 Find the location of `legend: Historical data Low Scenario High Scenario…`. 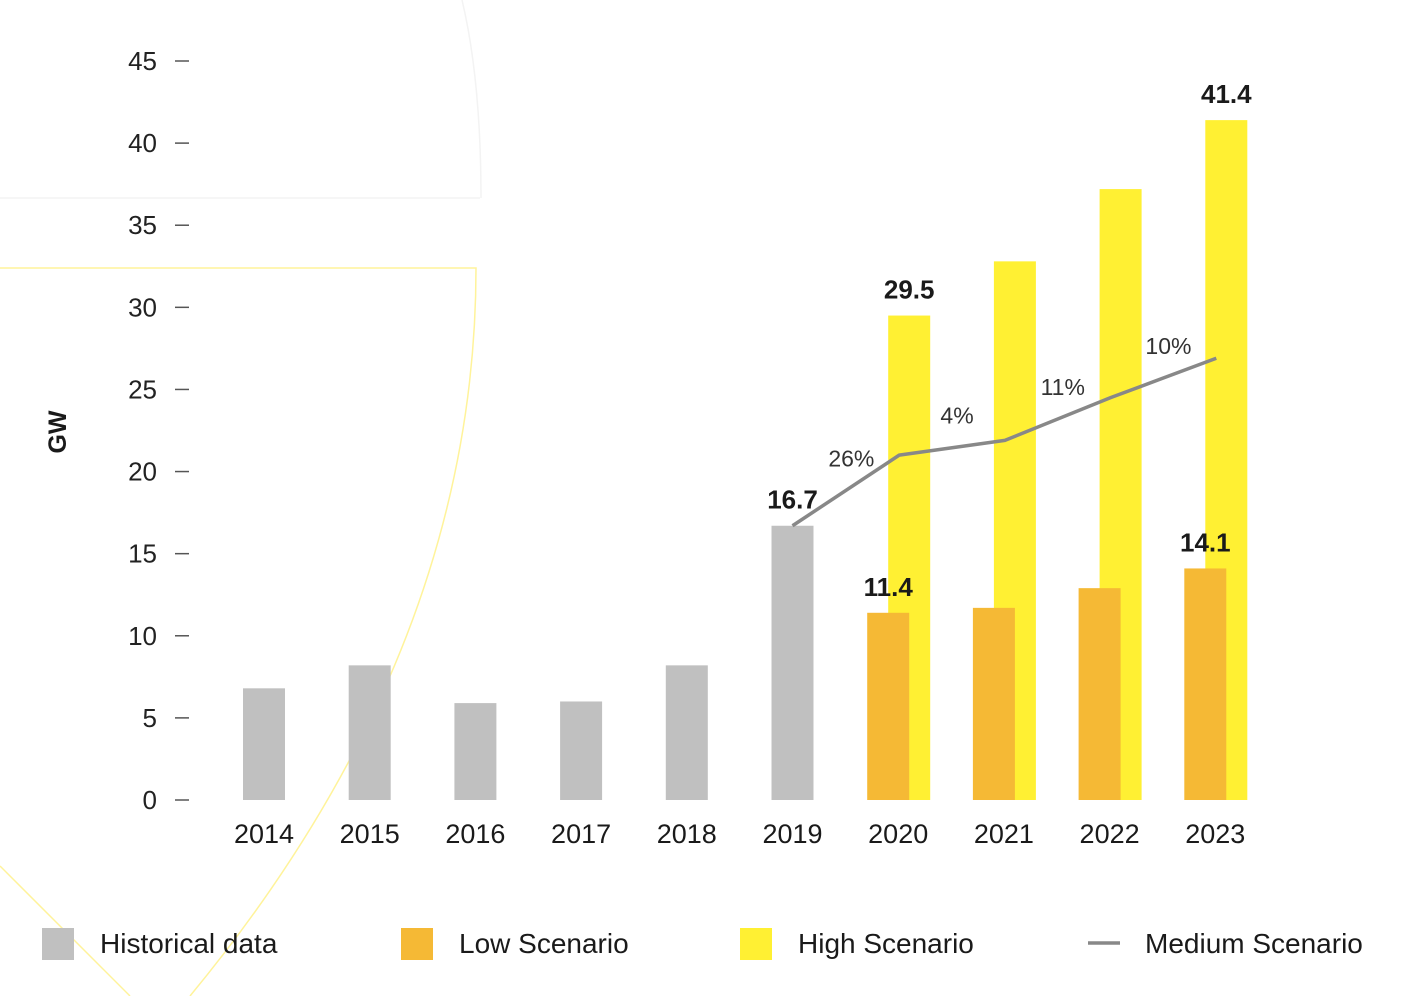

legend: Historical data Low Scenario High Scenario… is located at coordinates (702, 944).